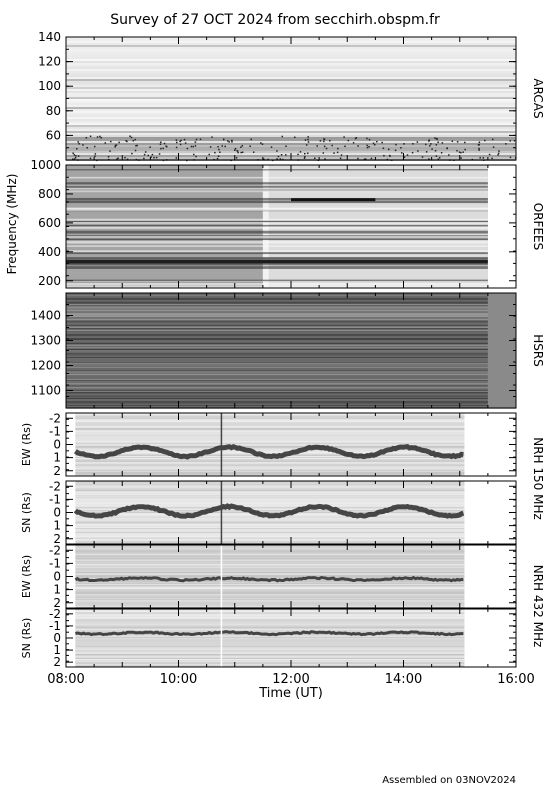  What do you see at coordinates (221, 638) in the screenshot?
I see `event-mark` at bounding box center [221, 638].